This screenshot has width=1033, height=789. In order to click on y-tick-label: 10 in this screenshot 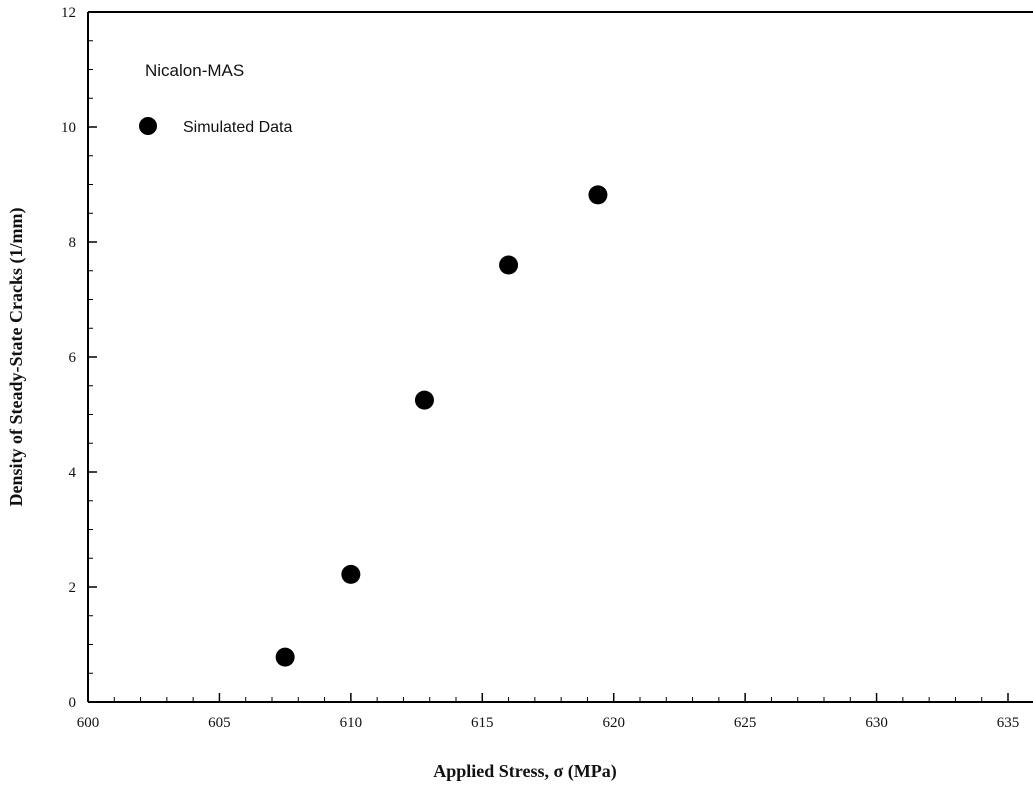, I will do `click(68, 128)`.